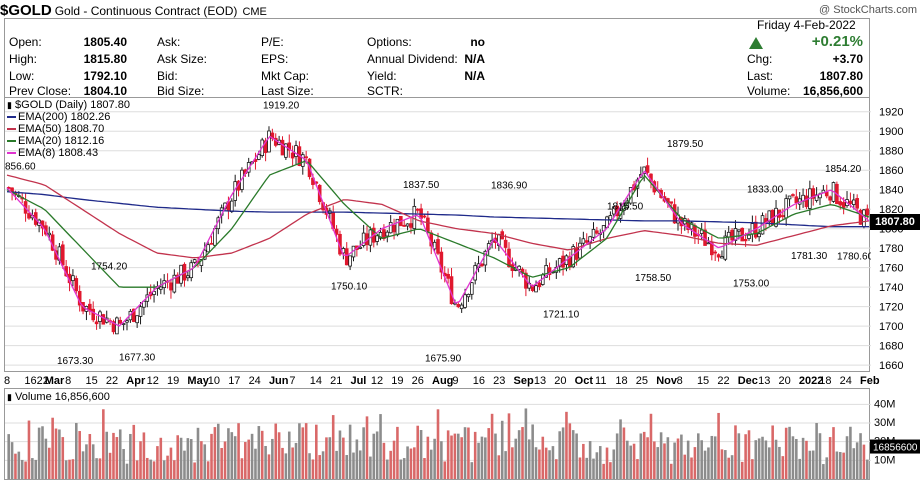 The width and height of the screenshot is (921, 485). I want to click on y-tick-label: 1660, so click(891, 366).